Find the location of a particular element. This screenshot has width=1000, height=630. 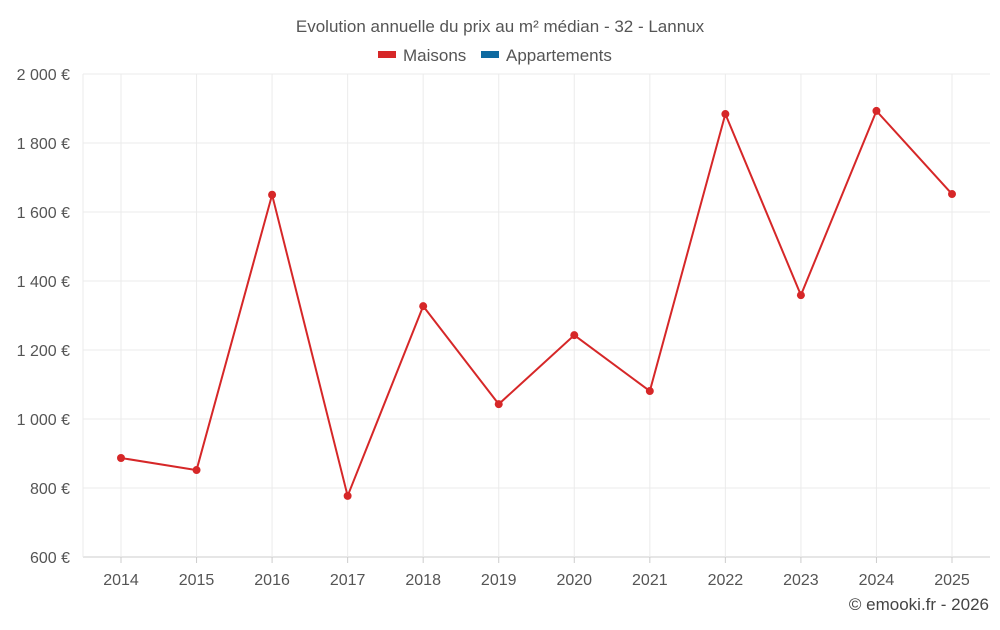

x-tick-label: 2014 is located at coordinates (121, 580).